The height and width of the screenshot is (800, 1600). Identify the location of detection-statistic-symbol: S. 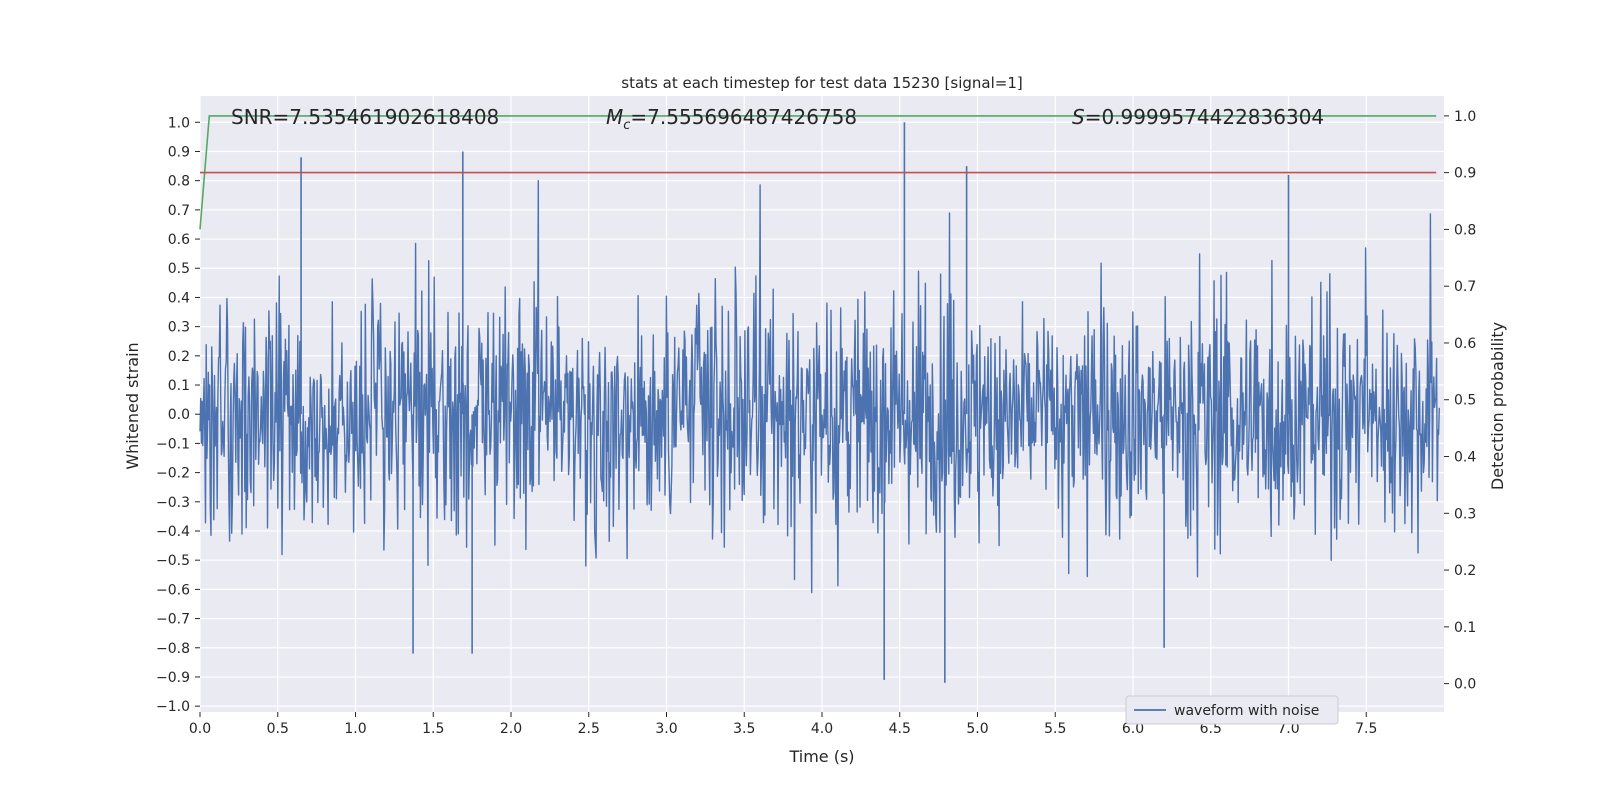
(1078, 117).